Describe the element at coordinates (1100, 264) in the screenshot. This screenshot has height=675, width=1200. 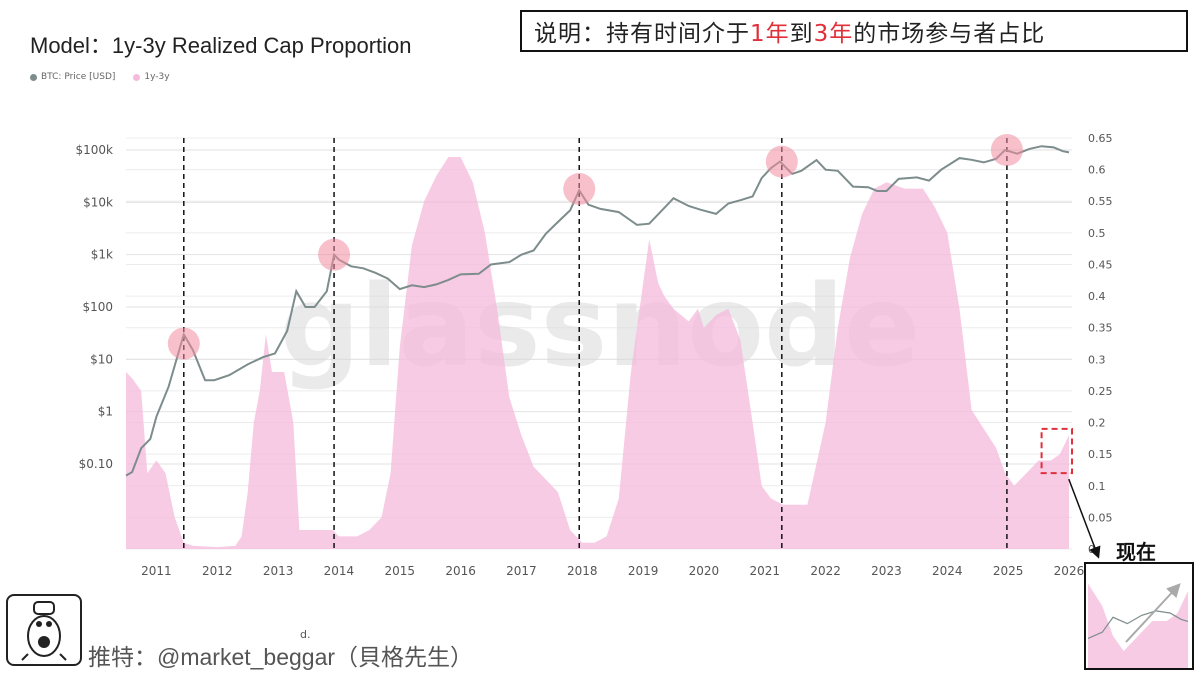
I see `y-right-tick-label: 0.45` at that location.